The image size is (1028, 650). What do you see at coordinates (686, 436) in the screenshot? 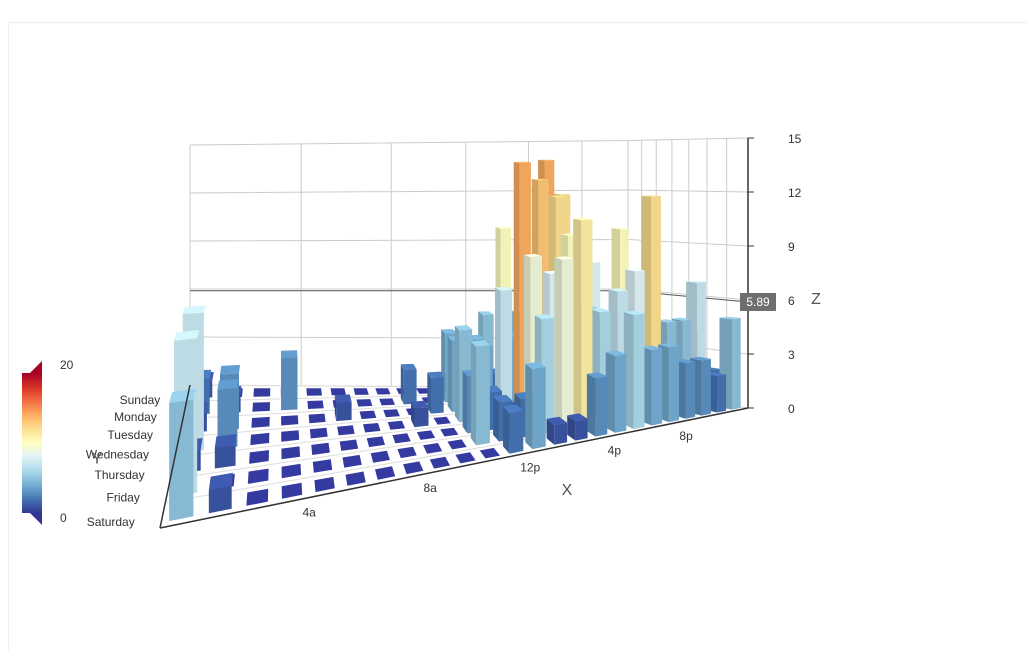
I see `x-tick-label: 8p` at bounding box center [686, 436].